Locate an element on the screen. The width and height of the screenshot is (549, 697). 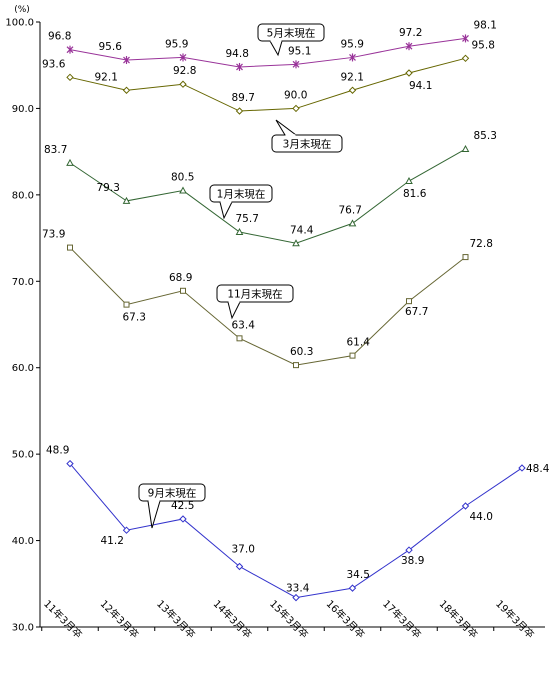
callout-4: 11月末現在 is located at coordinates (255, 302).